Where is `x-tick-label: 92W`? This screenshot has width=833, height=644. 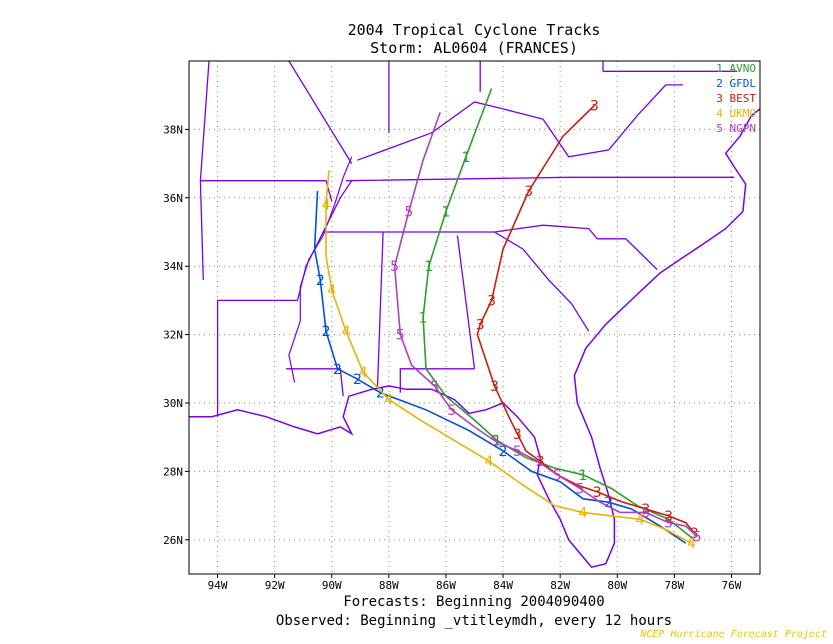 x-tick-label: 92W is located at coordinates (275, 585).